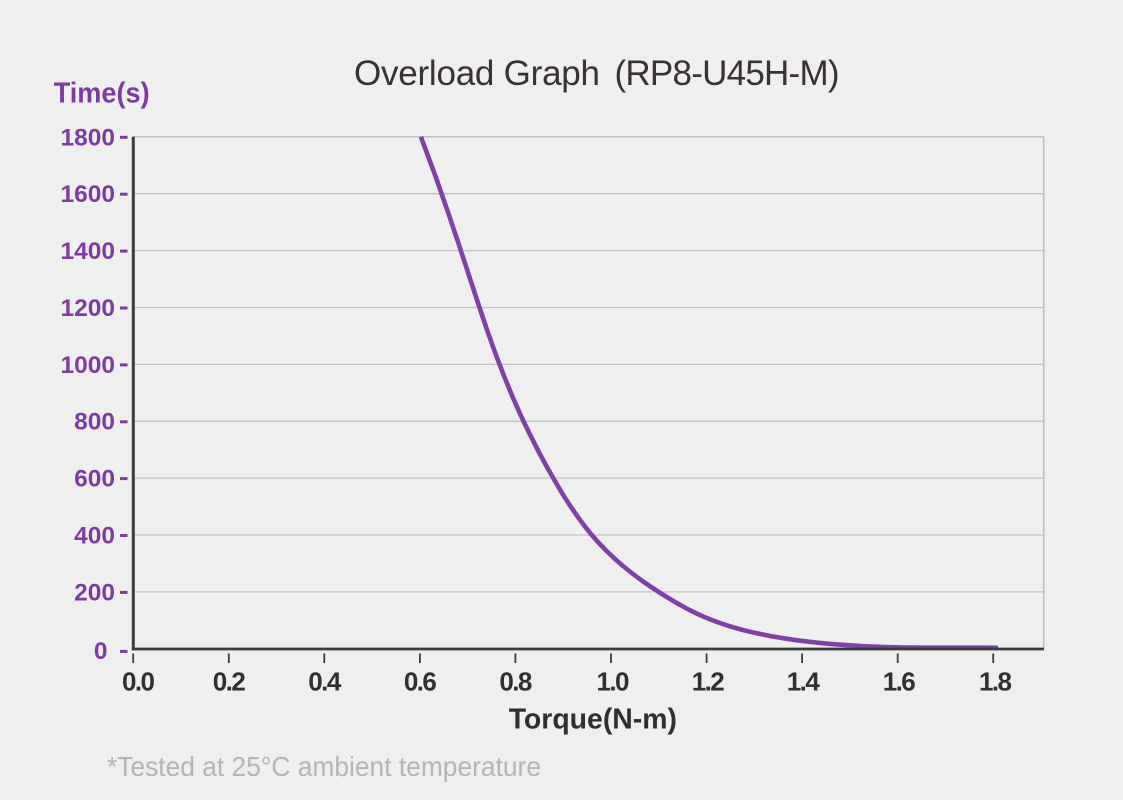 This screenshot has width=1123, height=800. Describe the element at coordinates (515, 681) in the screenshot. I see `svg-text: 0.8` at that location.